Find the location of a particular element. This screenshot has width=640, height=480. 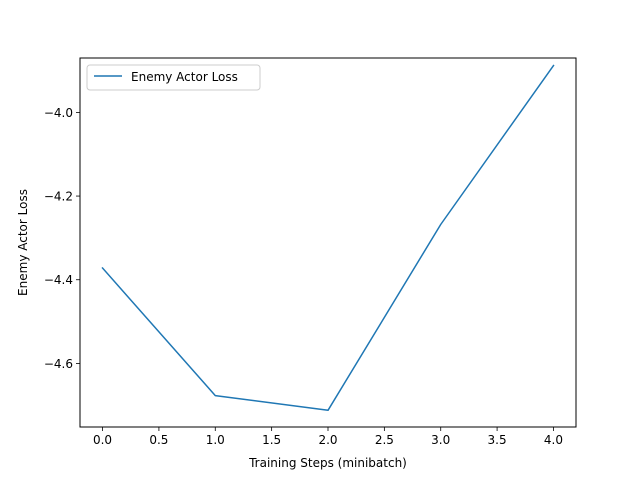

x-tick-label: 0.0 is located at coordinates (102, 440).